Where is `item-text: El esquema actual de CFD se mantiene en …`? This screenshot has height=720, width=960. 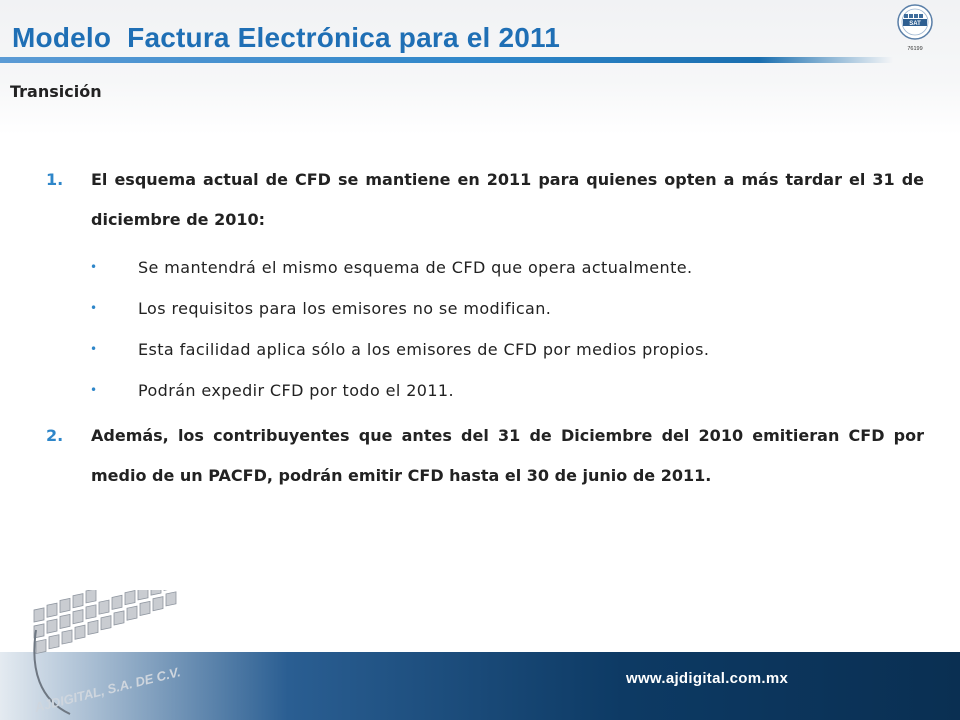 item-text: El esquema actual de CFD se mantiene en … is located at coordinates (507, 199).